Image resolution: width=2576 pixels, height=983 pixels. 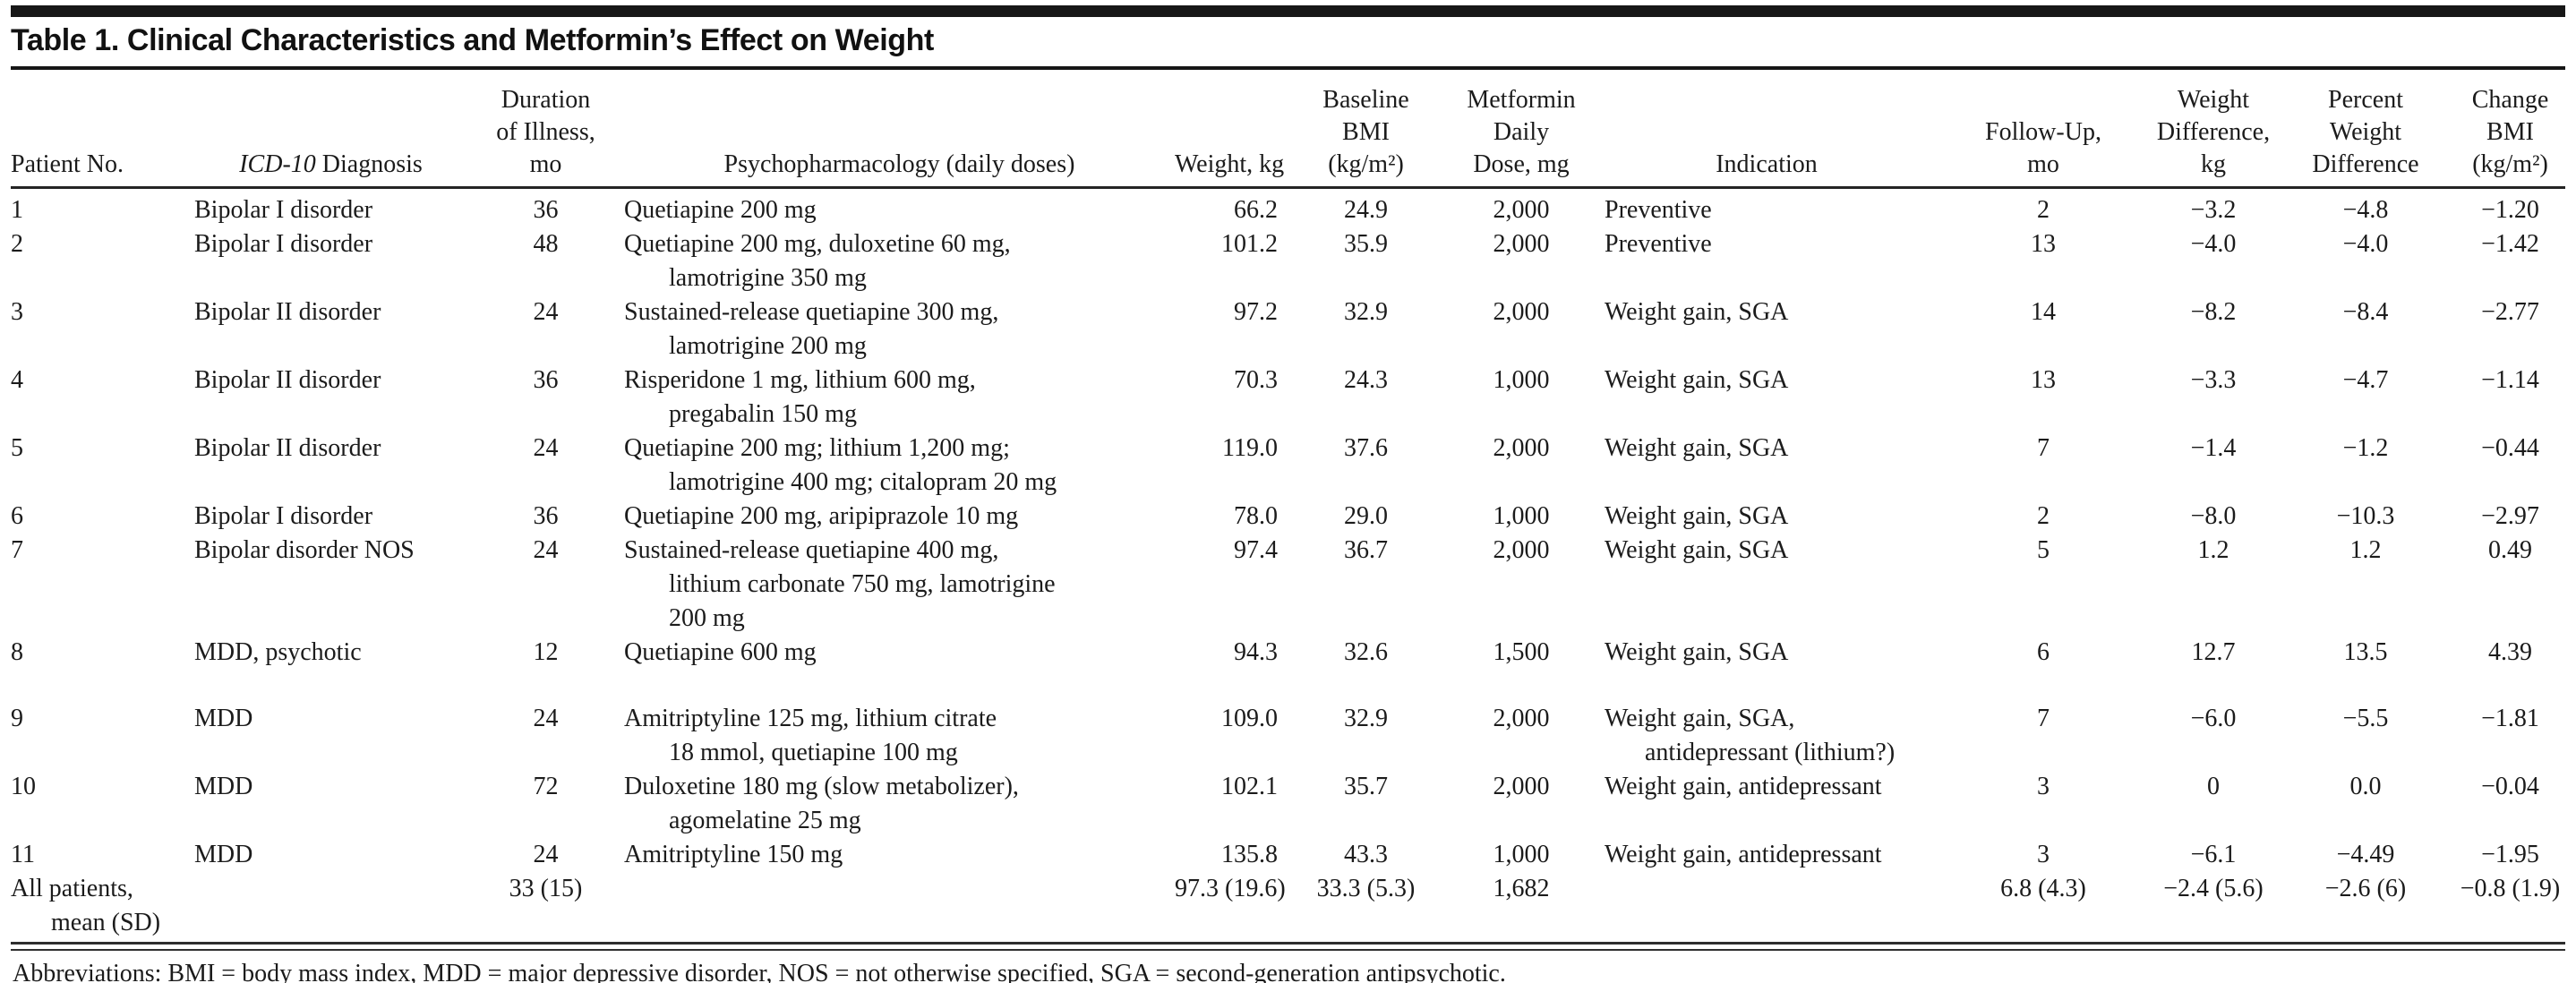 I want to click on col-header-change-bmi: Change BMI (kg/m²), so click(x=2510, y=129).